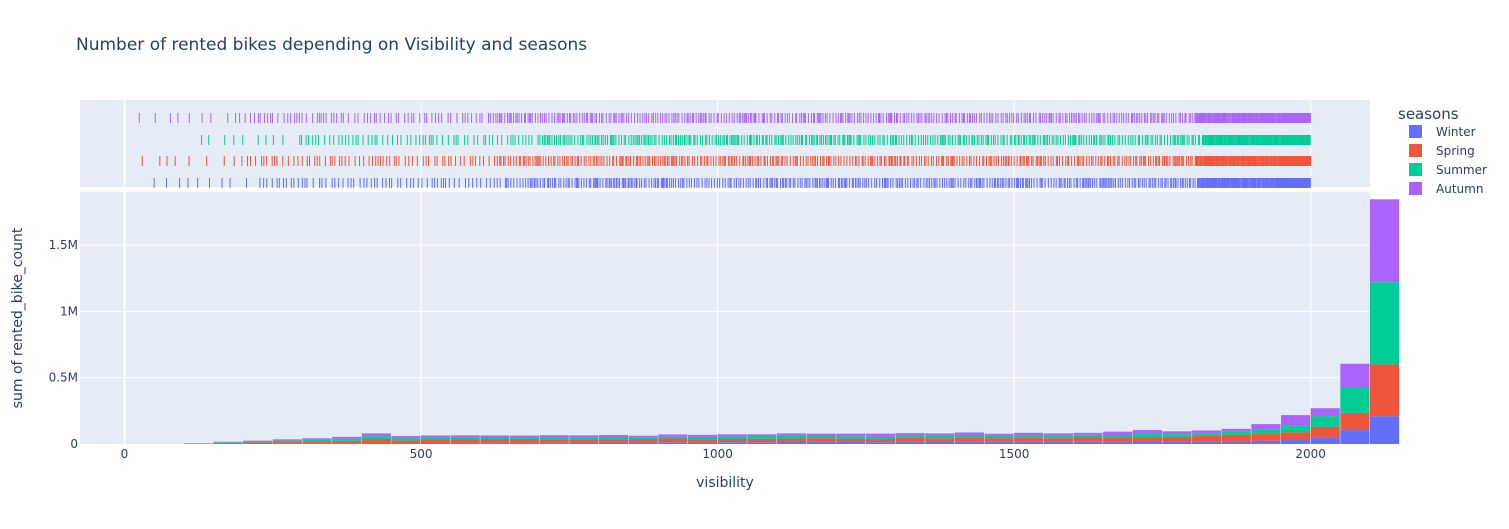 This screenshot has height=529, width=1509. What do you see at coordinates (1459, 189) in the screenshot?
I see `legend-label-autumn: Autumn` at bounding box center [1459, 189].